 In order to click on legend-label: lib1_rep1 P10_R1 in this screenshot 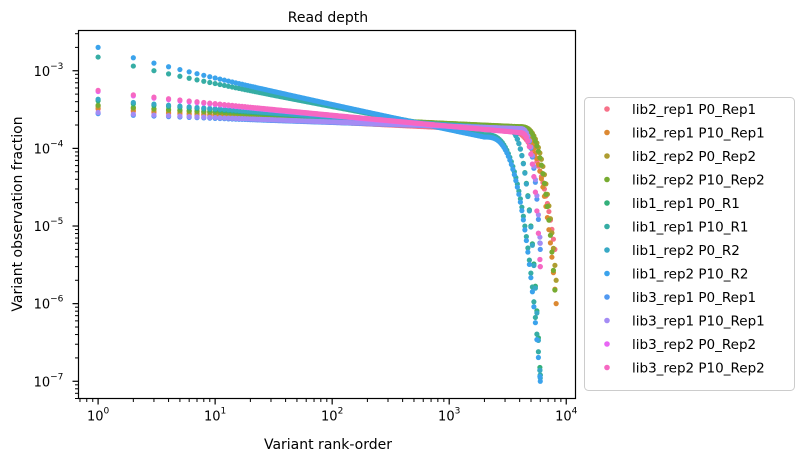, I will do `click(690, 228)`.